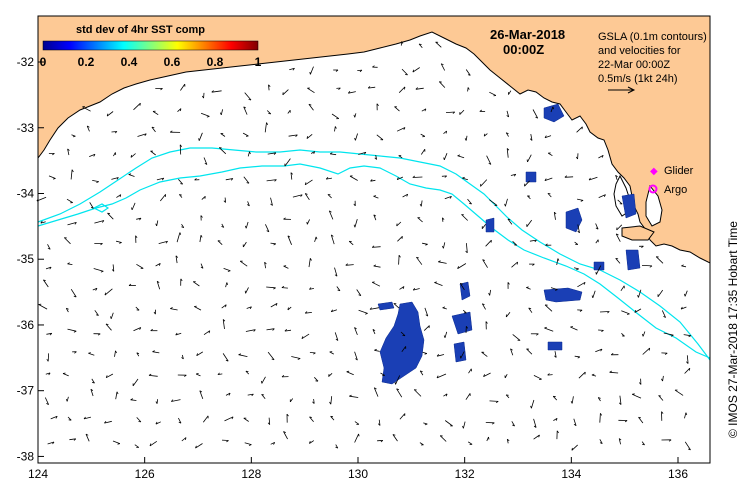  I want to click on colorbar-tick-label: 0.6, so click(172, 62).